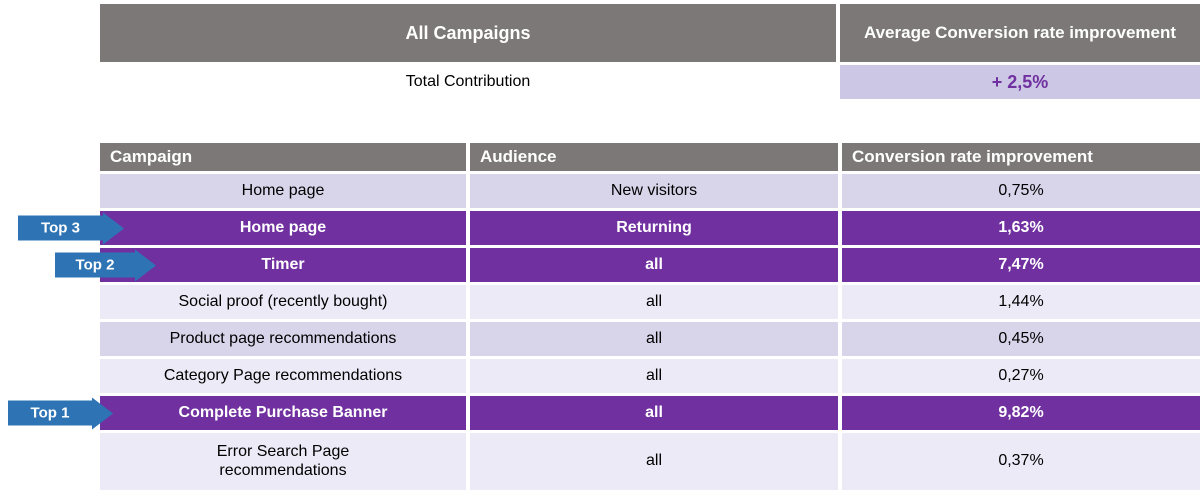 Image resolution: width=1200 pixels, height=493 pixels. I want to click on top-rank-badge: Top 2, so click(95, 265).